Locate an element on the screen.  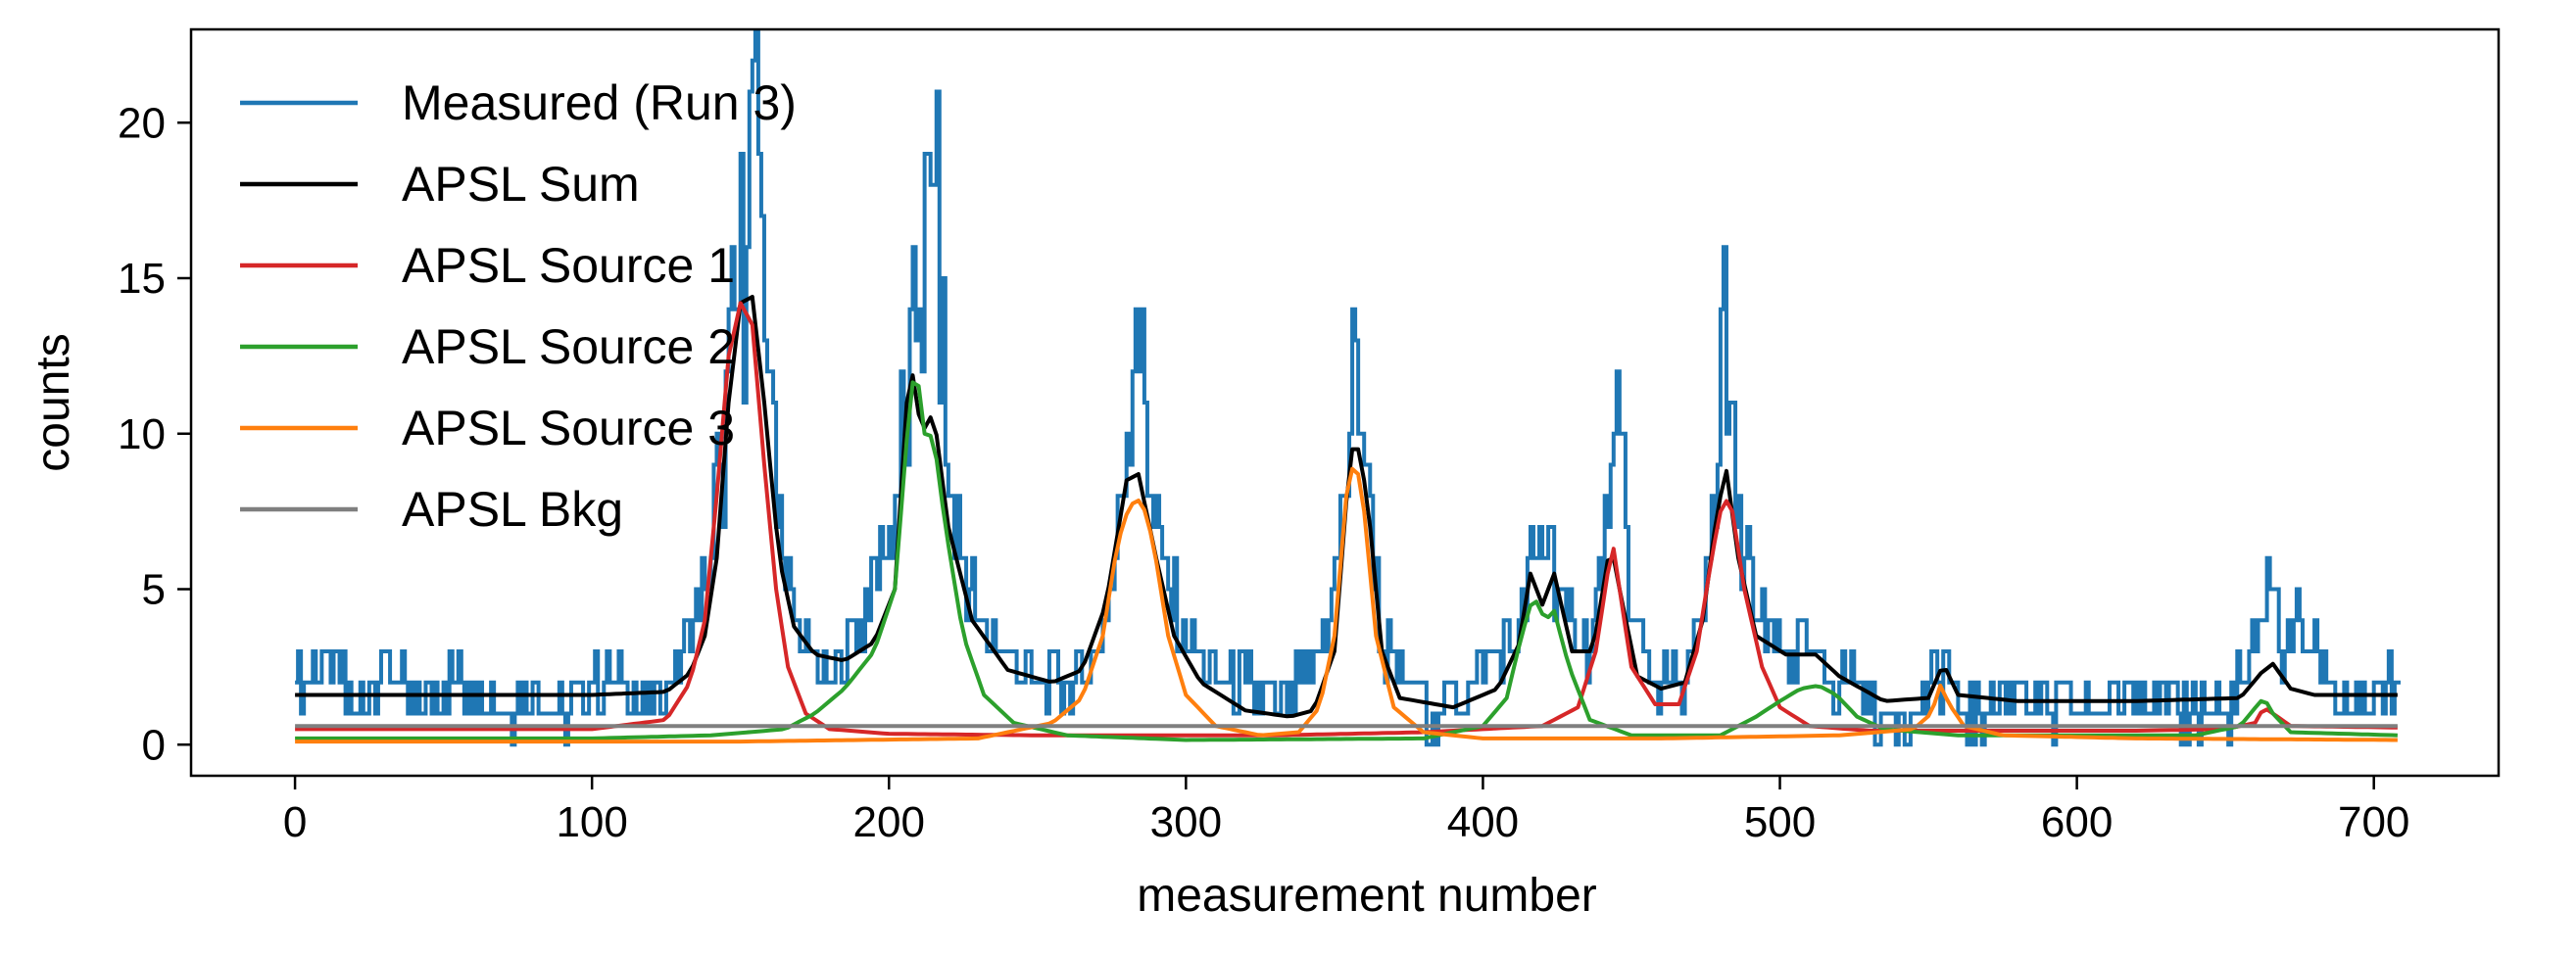
y-tick-label: 20 is located at coordinates (142, 123).